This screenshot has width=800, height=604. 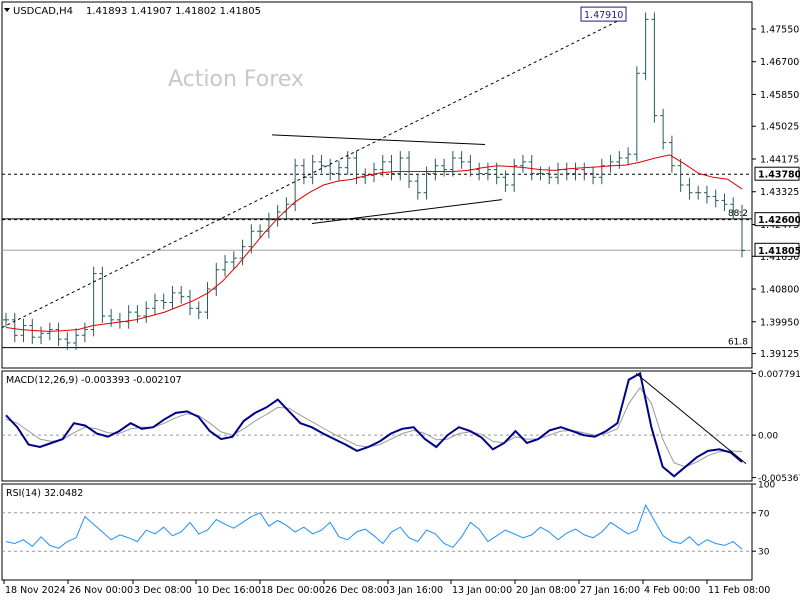 I want to click on price-tick-label: 1.40800, so click(x=779, y=290).